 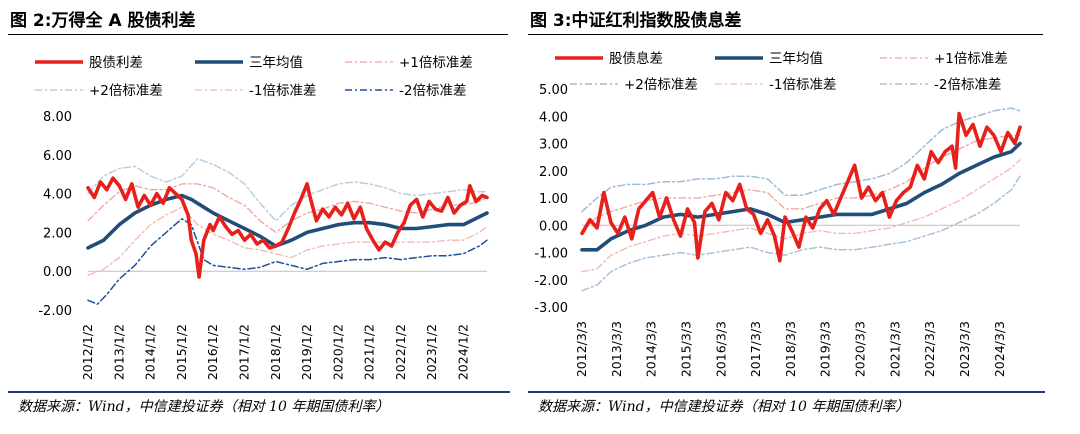 I want to click on y-tick-label: 1.00, so click(x=553, y=199).